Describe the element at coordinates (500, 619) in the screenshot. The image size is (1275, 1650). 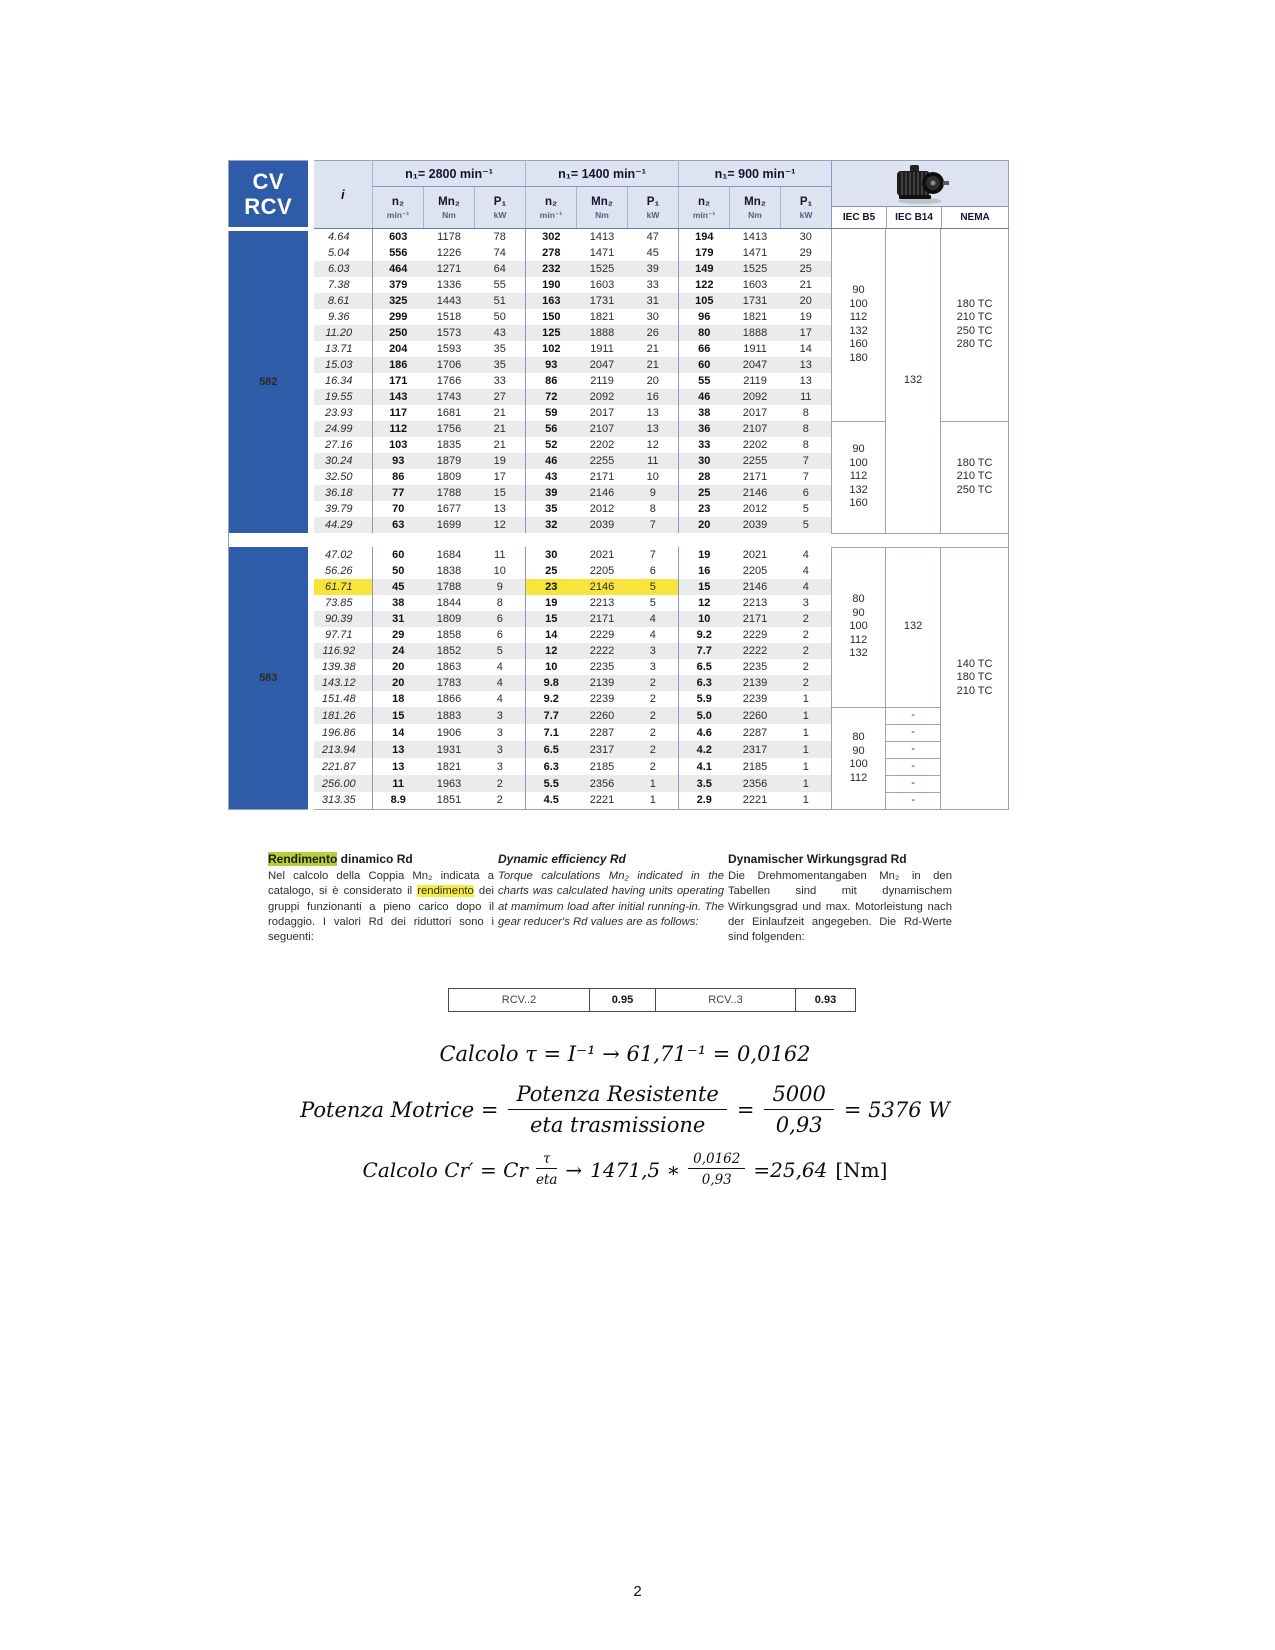
I see `data-cell: 6` at that location.